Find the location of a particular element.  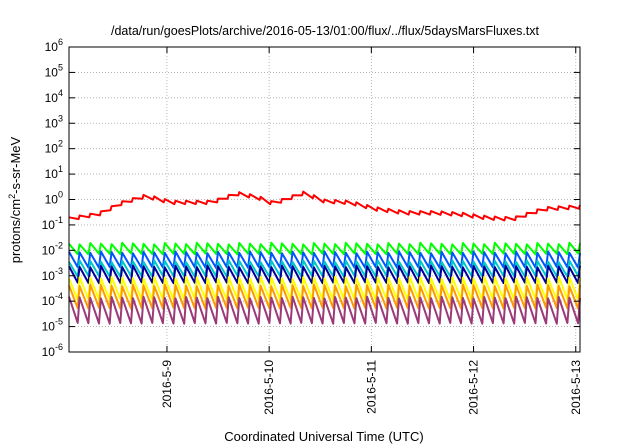

y-axis-title: protons/cm2-s-sr-MeV is located at coordinates (15, 199).